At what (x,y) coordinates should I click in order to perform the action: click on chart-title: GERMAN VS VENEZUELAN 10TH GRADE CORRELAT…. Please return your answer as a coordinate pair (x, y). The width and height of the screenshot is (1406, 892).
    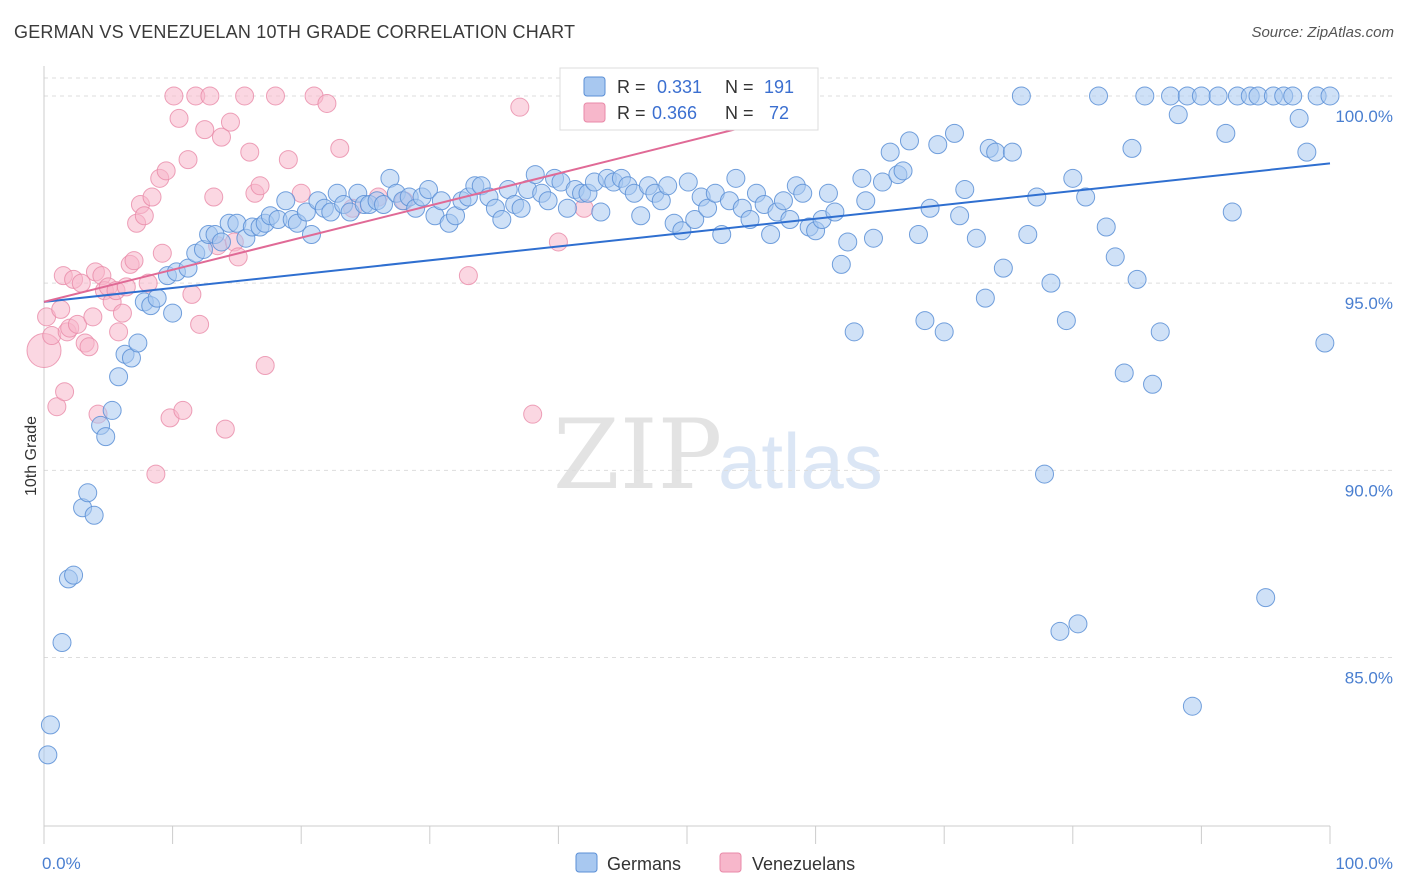
    Looking at the image, I should click on (295, 32).